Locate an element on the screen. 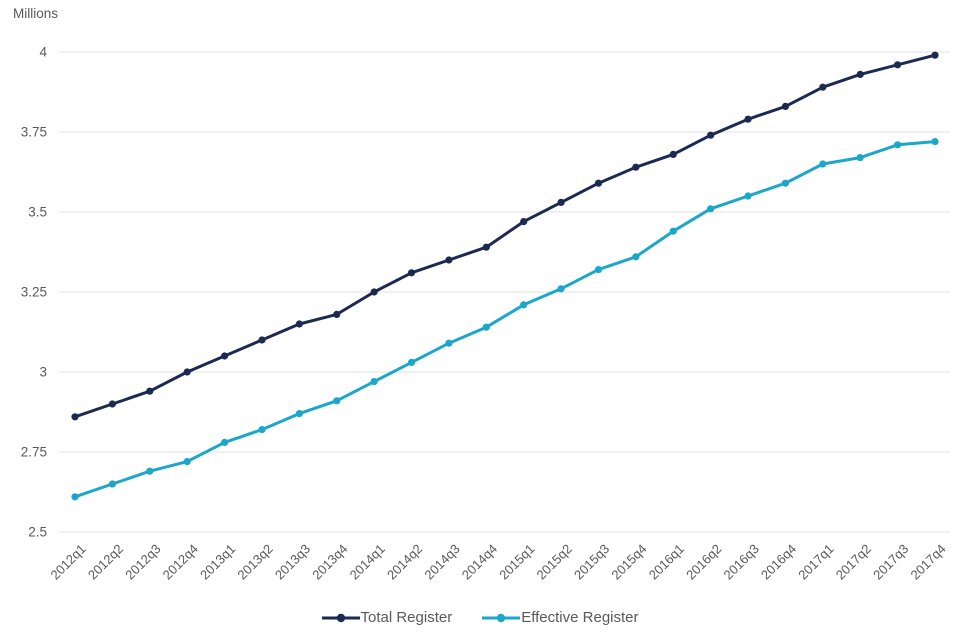 The image size is (960, 640). y-axis-tick-label: 3 is located at coordinates (43, 372).